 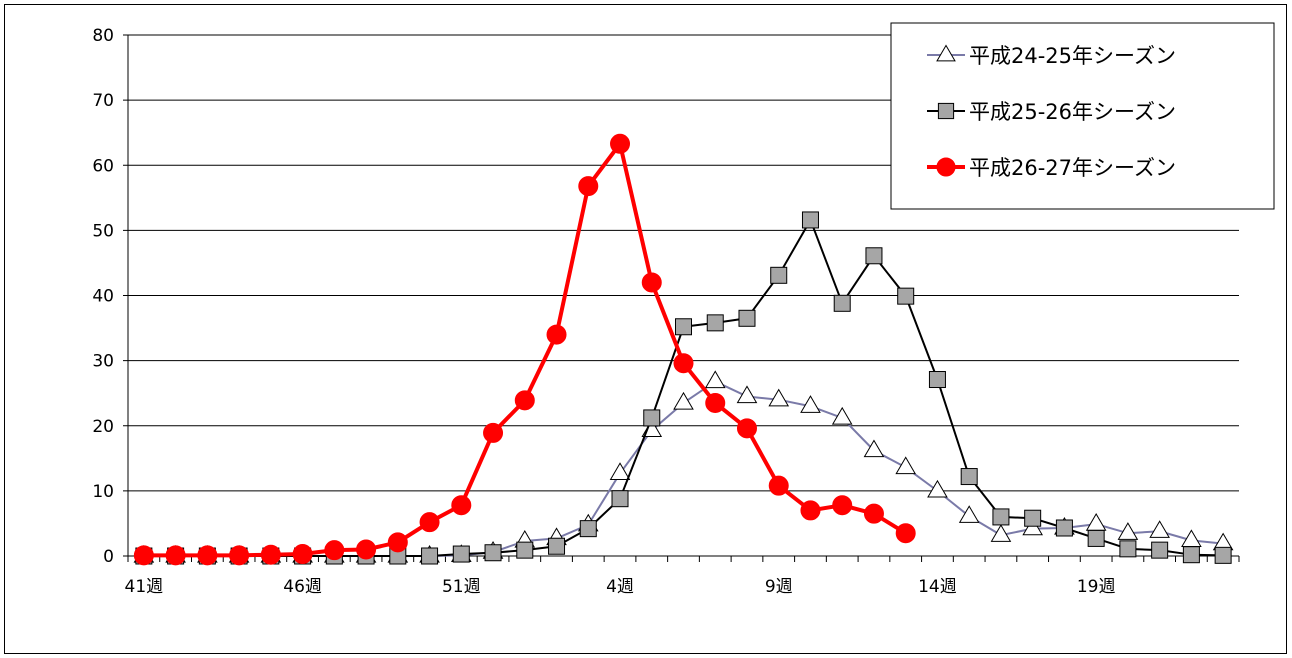 What do you see at coordinates (103, 427) in the screenshot?
I see `y-tick-label-20: 20` at bounding box center [103, 427].